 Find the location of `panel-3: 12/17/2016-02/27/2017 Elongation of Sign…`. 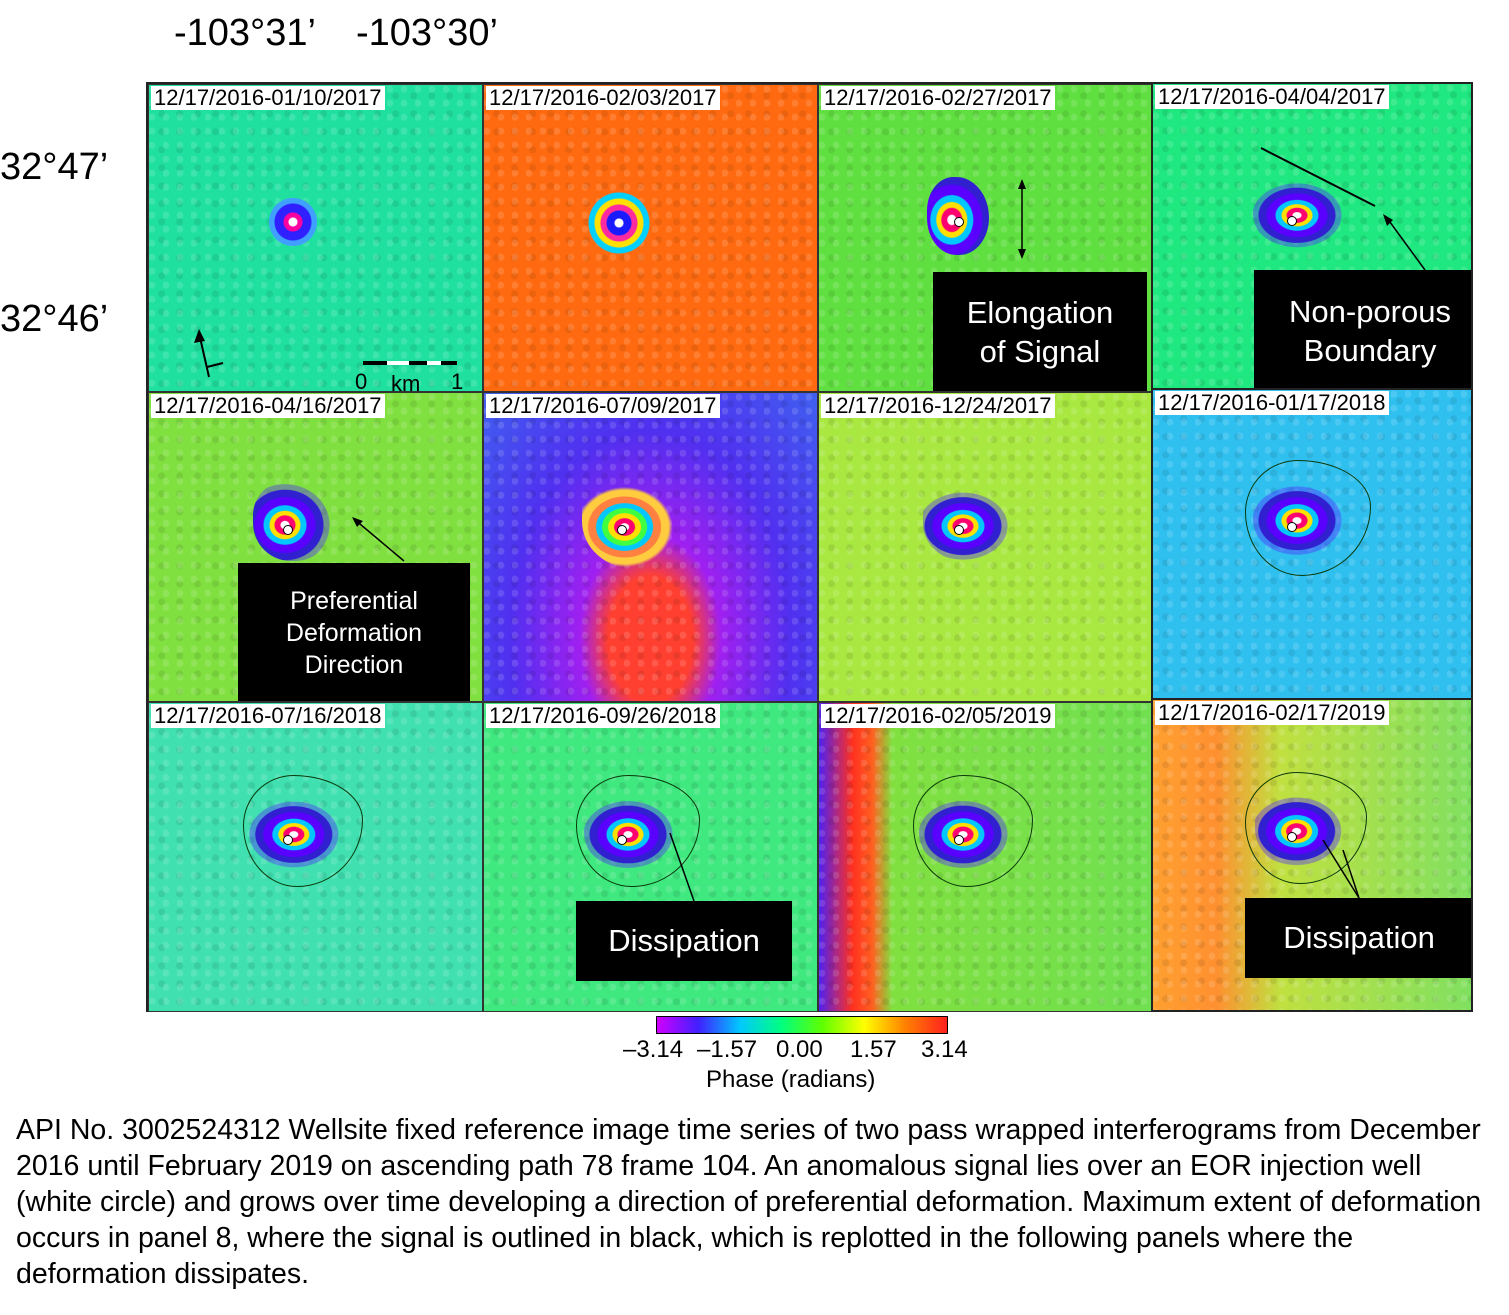

panel-3: 12/17/2016-02/27/2017 Elongation of Sign… is located at coordinates (985, 238).